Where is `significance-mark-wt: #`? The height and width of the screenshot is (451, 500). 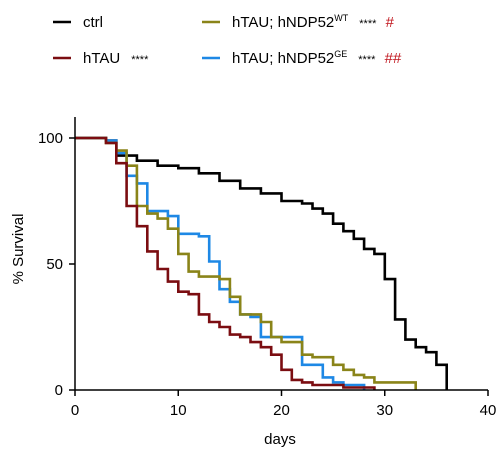 significance-mark-wt: # is located at coordinates (389, 22).